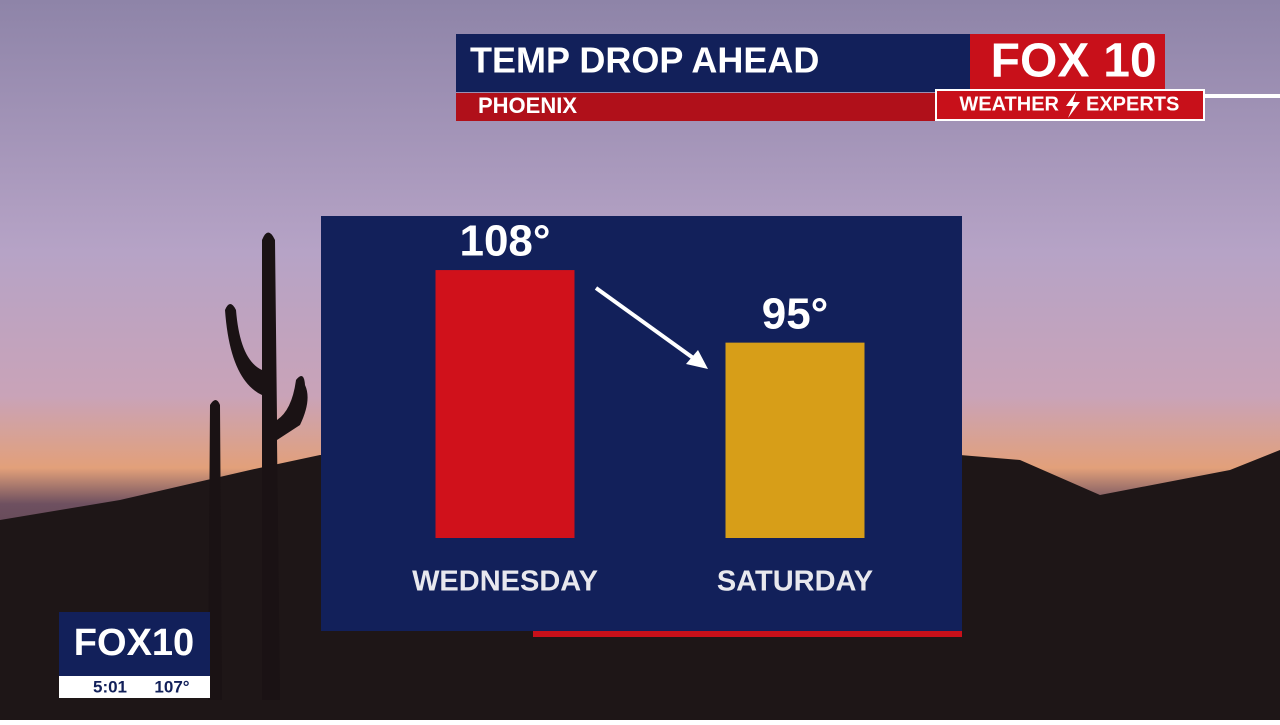  I want to click on category-label: SATURDAY, so click(795, 582).